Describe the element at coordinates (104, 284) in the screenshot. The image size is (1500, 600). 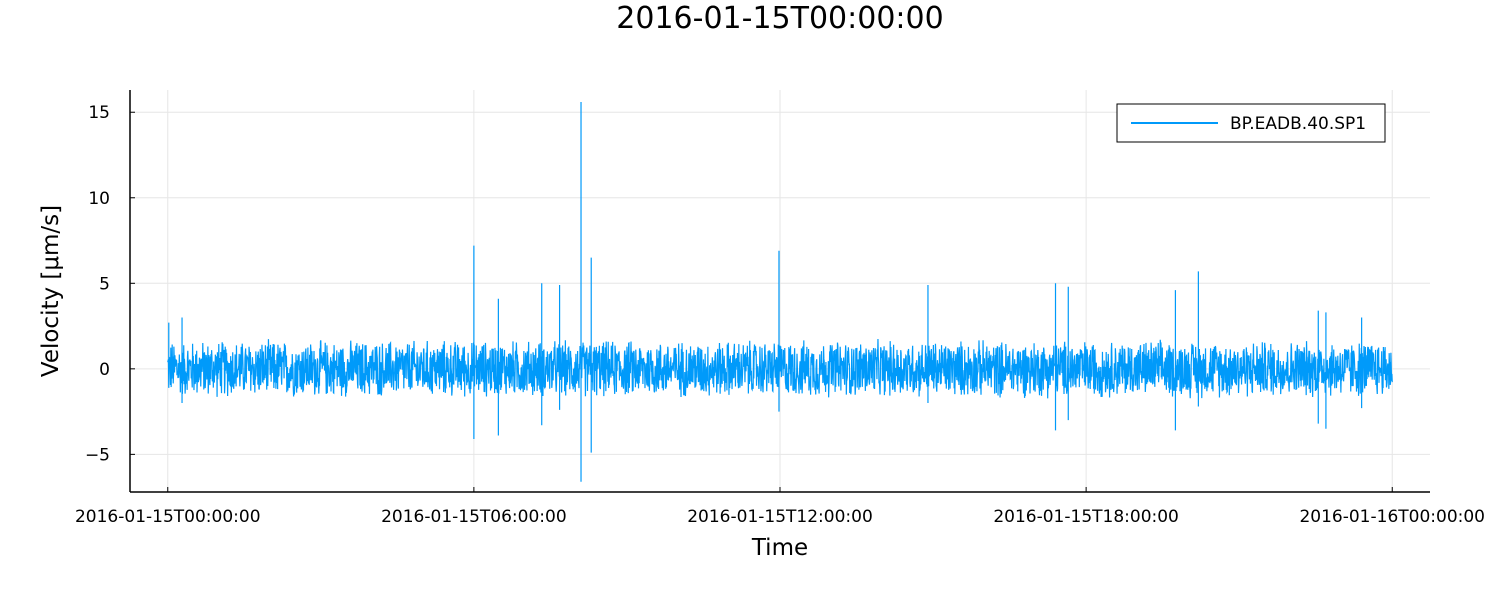
I see `y-tick-label: 5` at that location.